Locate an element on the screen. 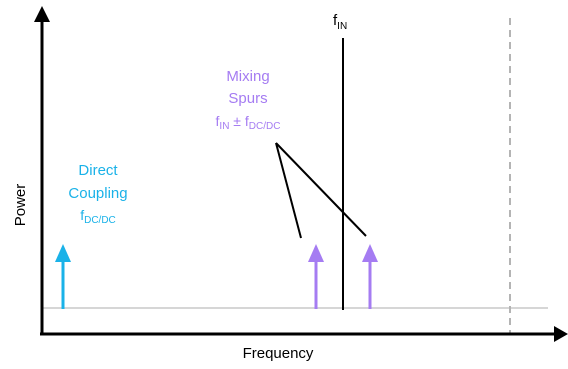  direct-formula: fDC/DC is located at coordinates (98, 216).